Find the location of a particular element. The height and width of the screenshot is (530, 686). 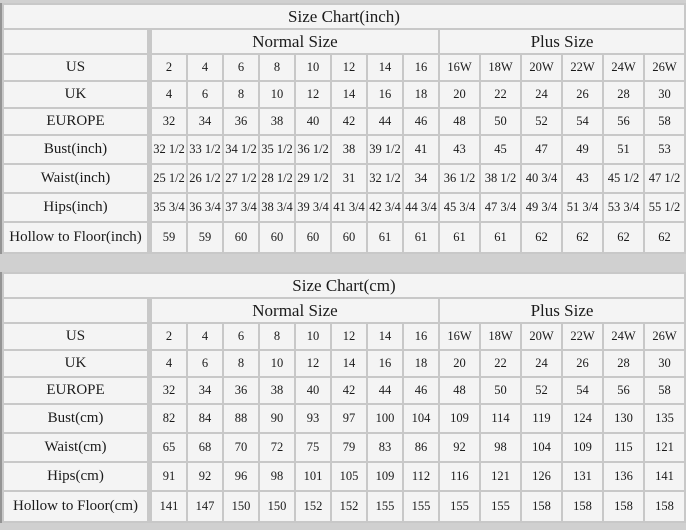

size-cell: 26 1/2 is located at coordinates (205, 178).